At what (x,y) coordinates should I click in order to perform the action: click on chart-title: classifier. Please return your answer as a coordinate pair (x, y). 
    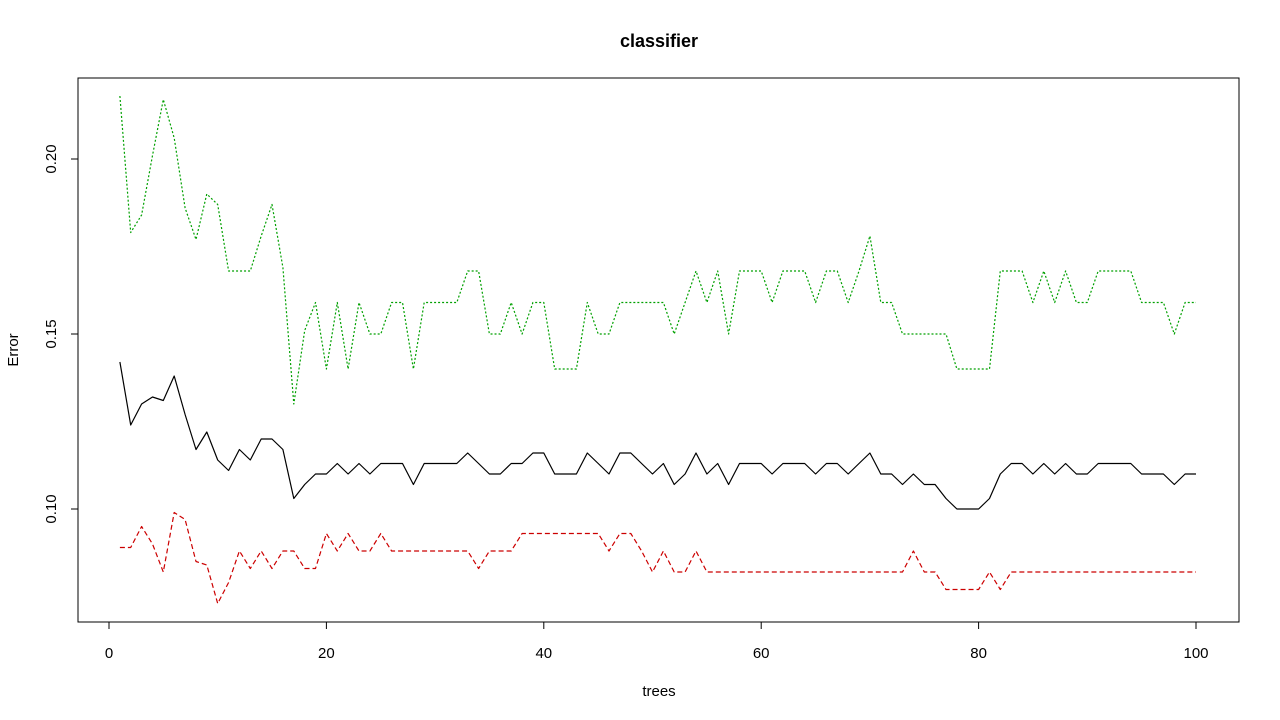
    Looking at the image, I should click on (659, 41).